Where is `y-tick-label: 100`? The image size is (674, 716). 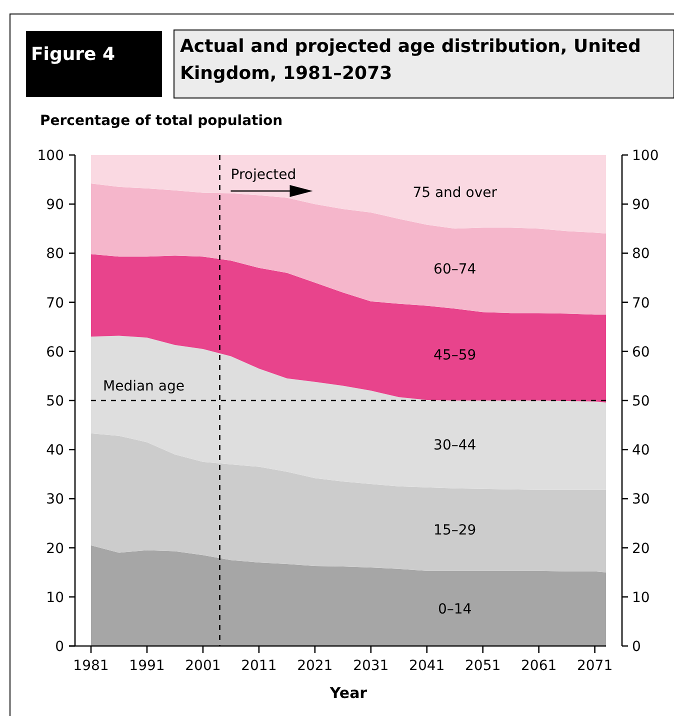 y-tick-label: 100 is located at coordinates (50, 156).